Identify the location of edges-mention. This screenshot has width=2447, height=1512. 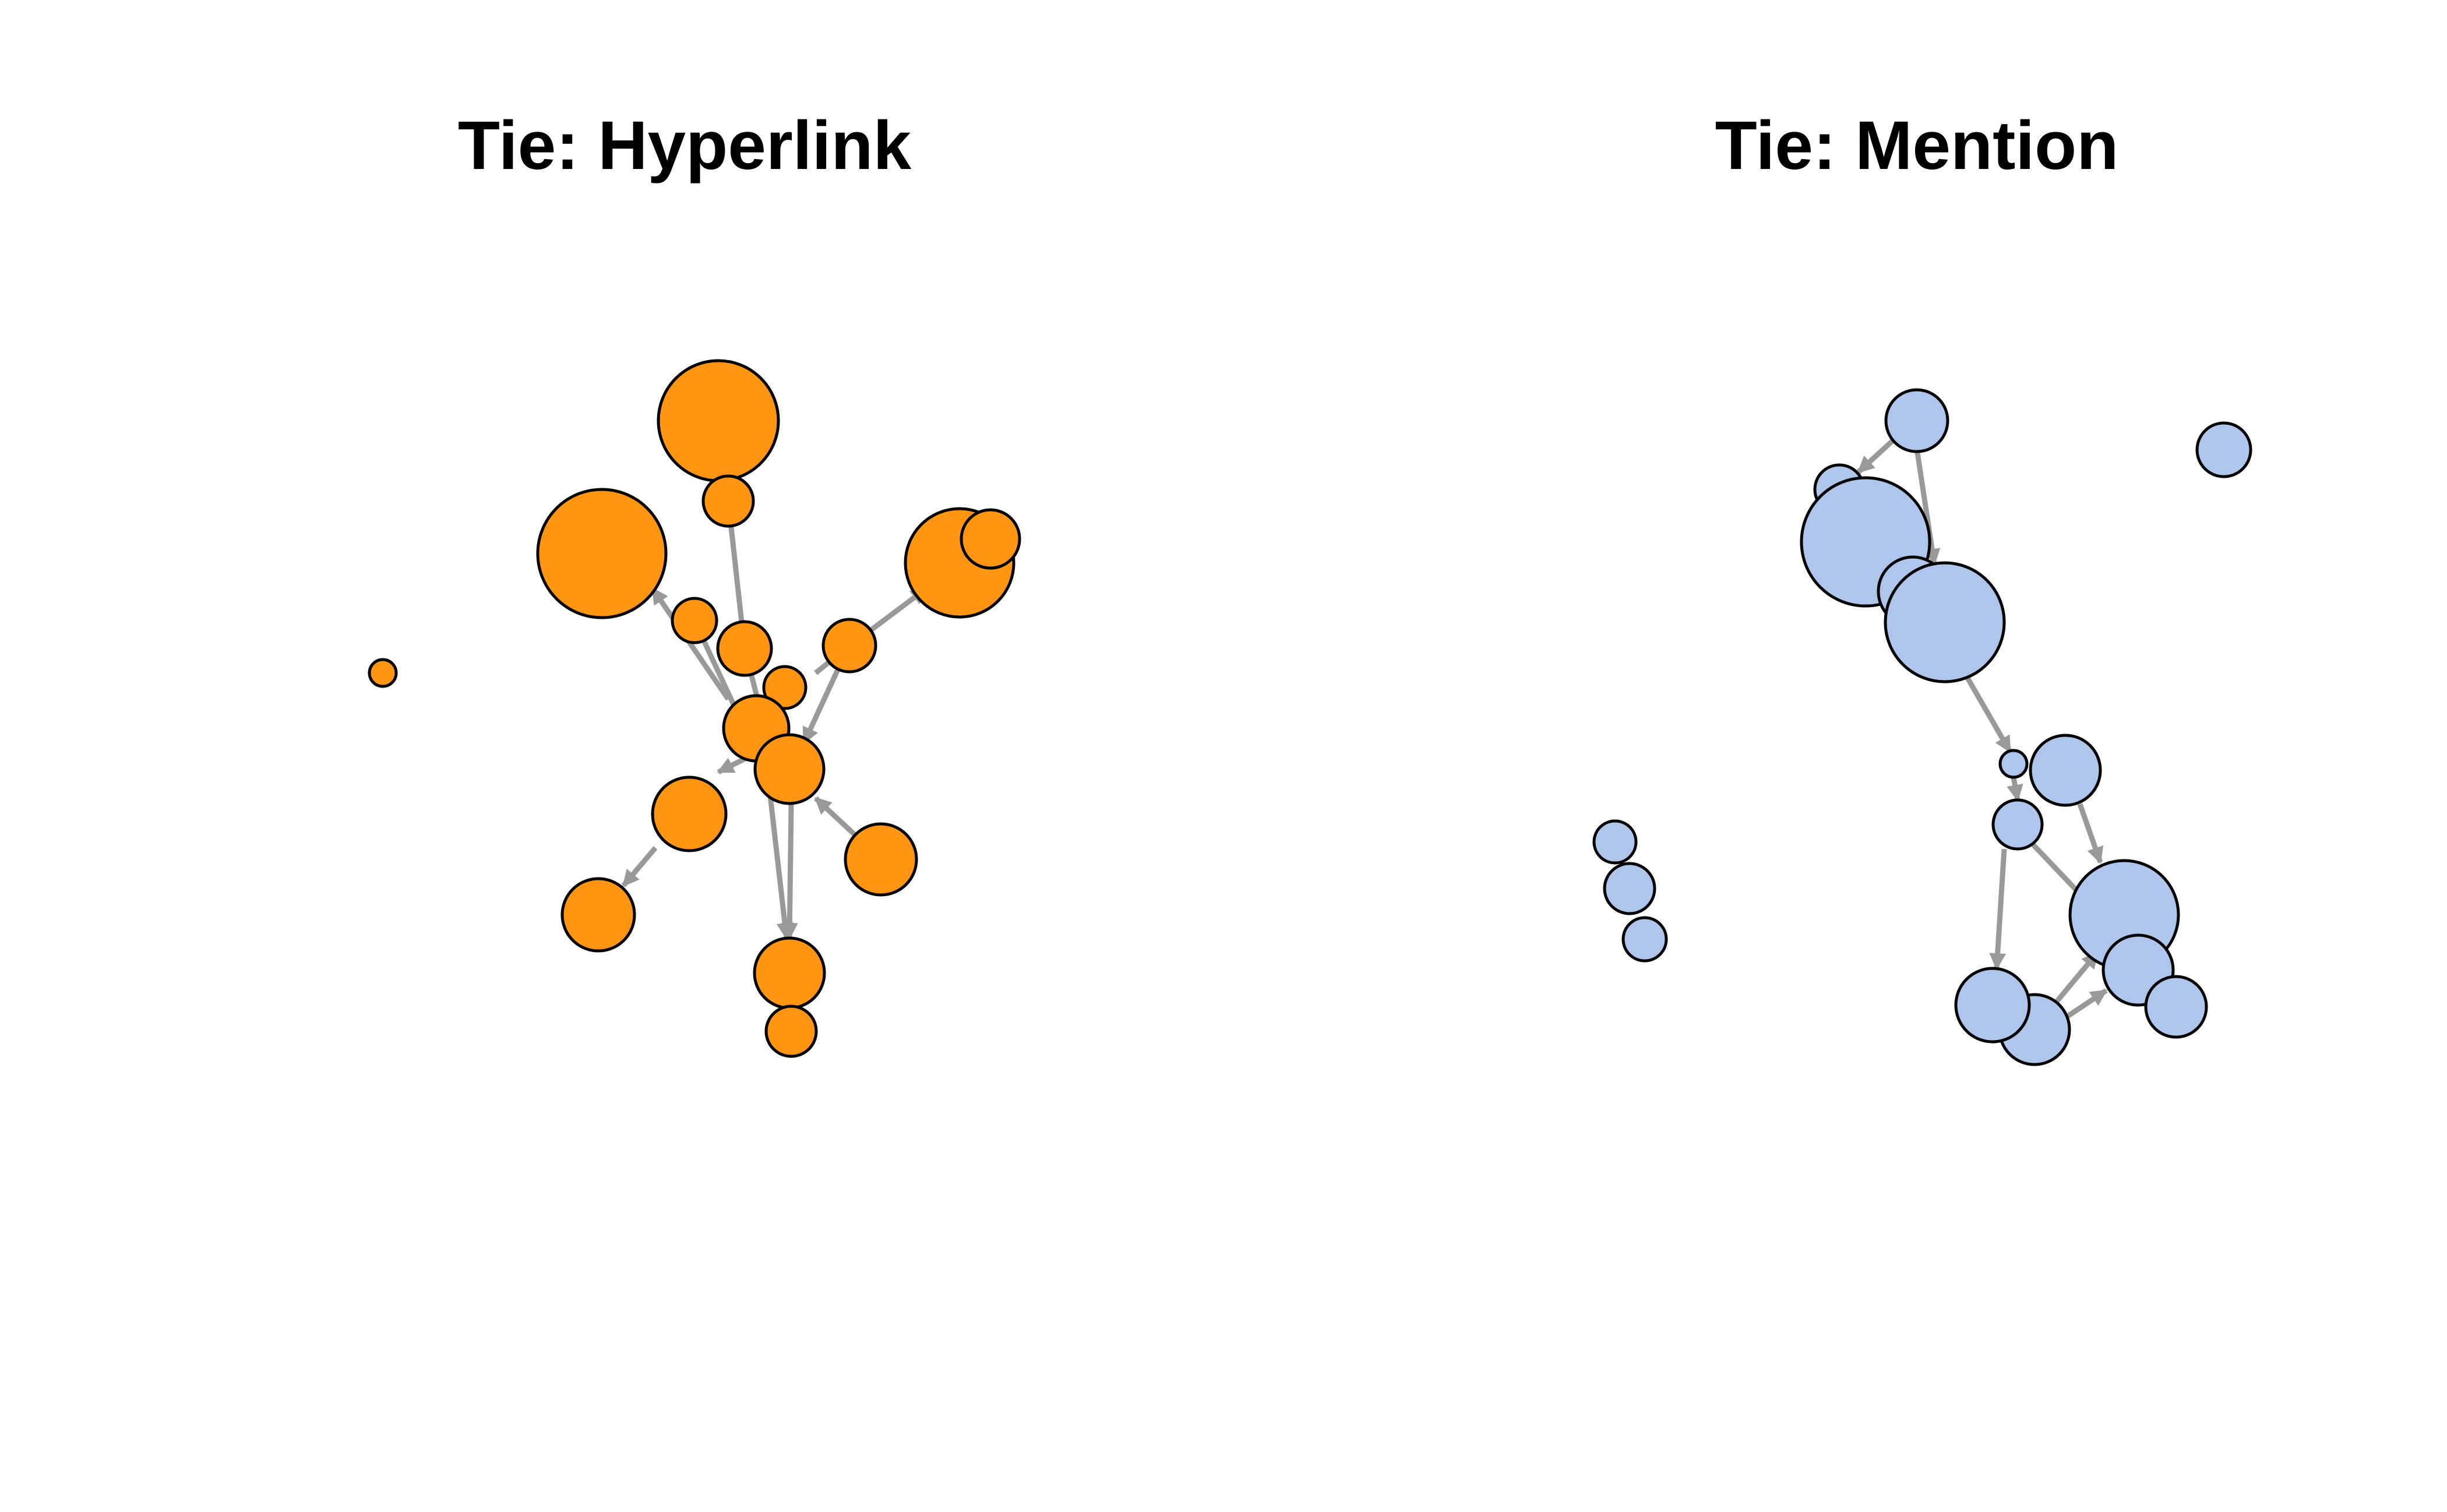
(1982, 730).